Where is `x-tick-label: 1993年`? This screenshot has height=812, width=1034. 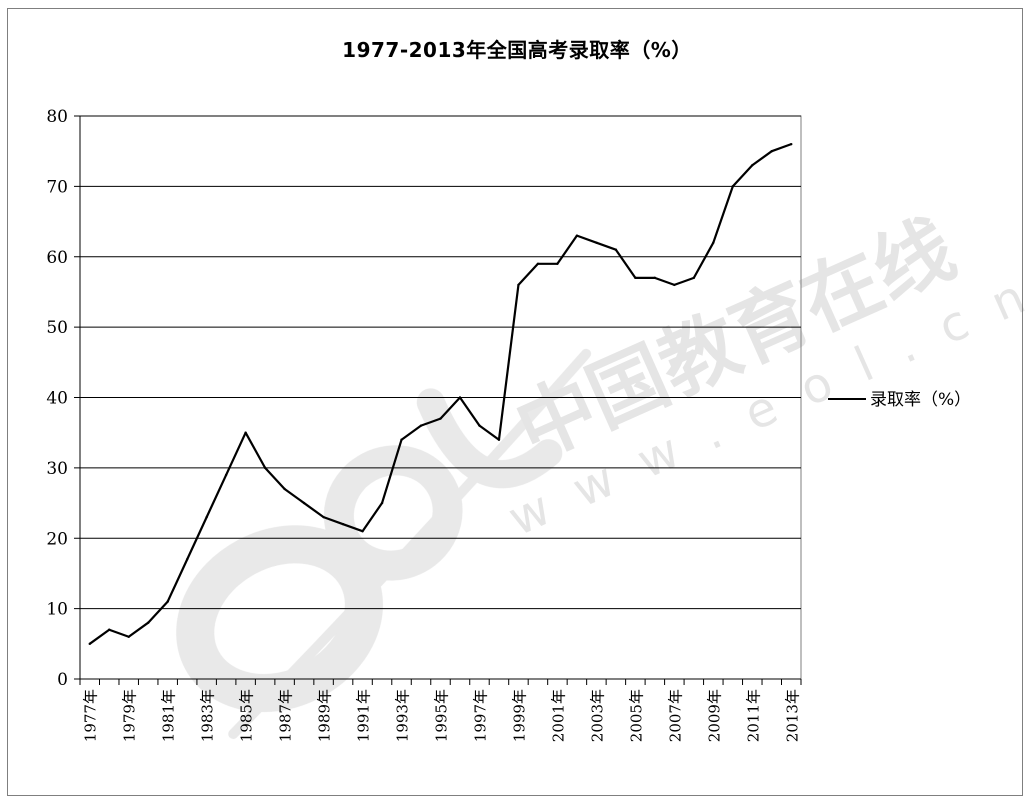
x-tick-label: 1993年 is located at coordinates (403, 715).